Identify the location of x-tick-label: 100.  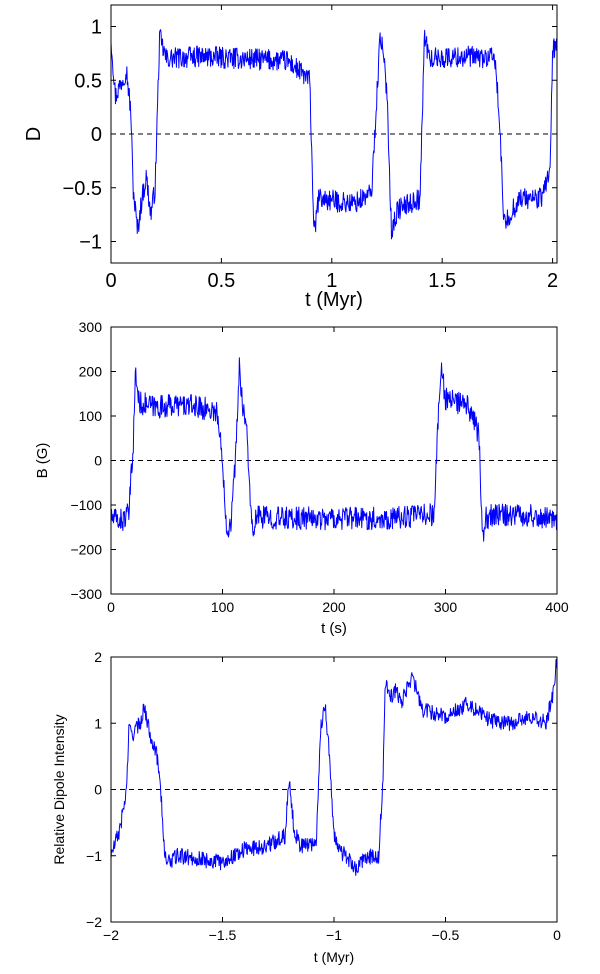
(223, 607).